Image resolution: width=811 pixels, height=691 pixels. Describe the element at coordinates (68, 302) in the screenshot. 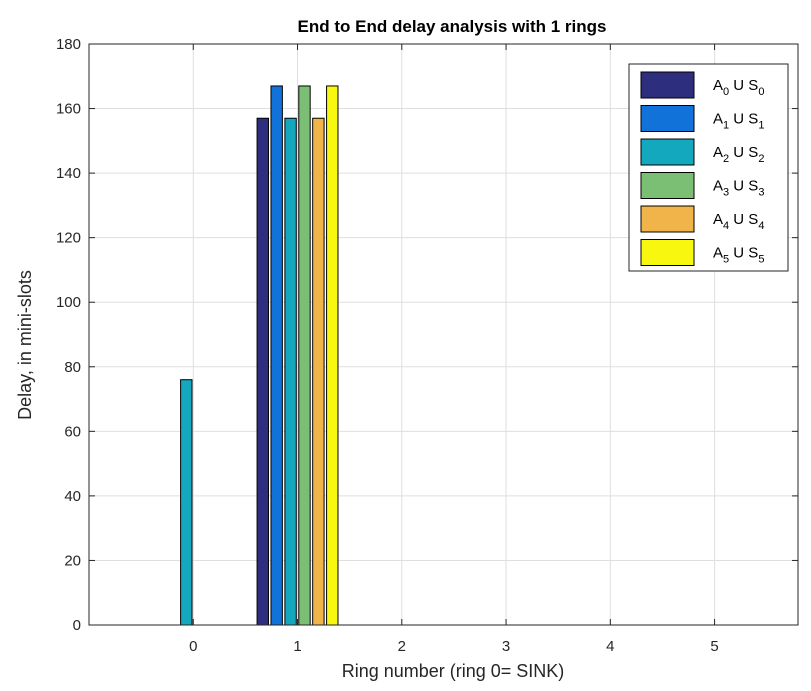

I see `y-tick-label: 100` at that location.